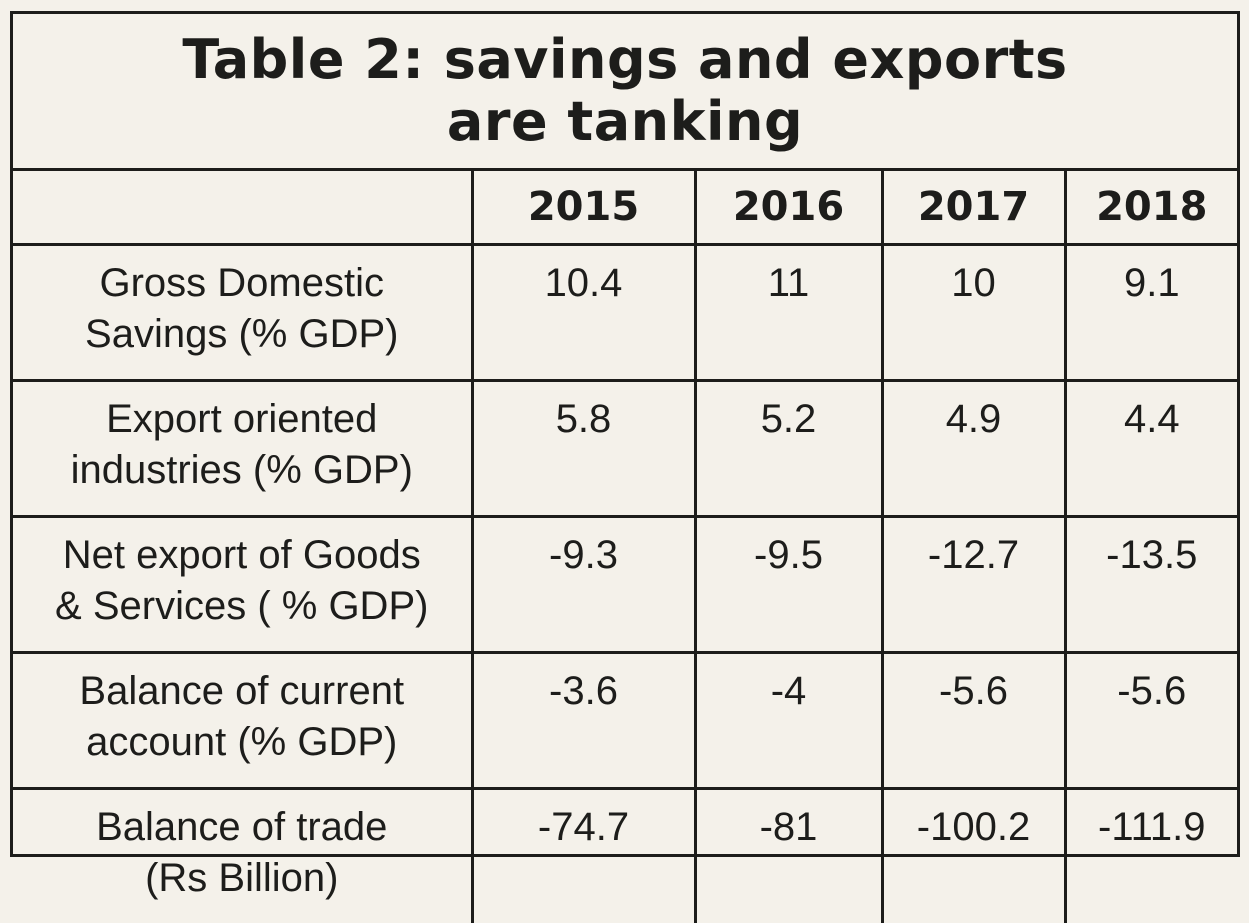  I want to click on table-cell: -13.5, so click(1151, 585).